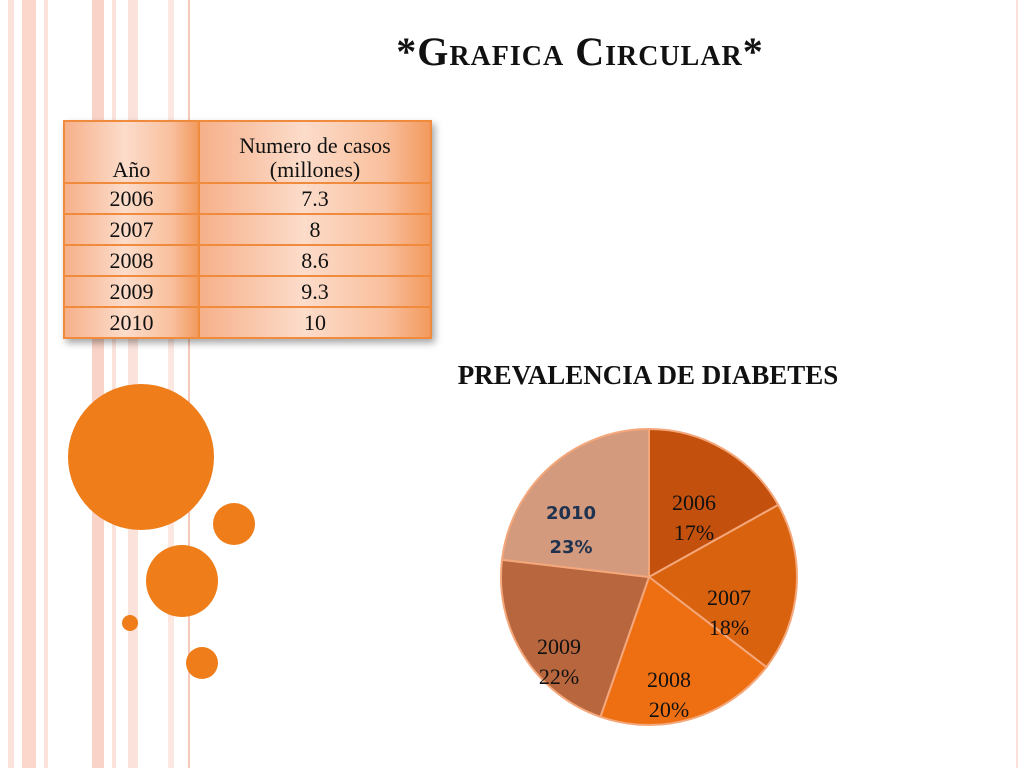 The image size is (1024, 768). I want to click on decorative-circle-large, so click(141, 457).